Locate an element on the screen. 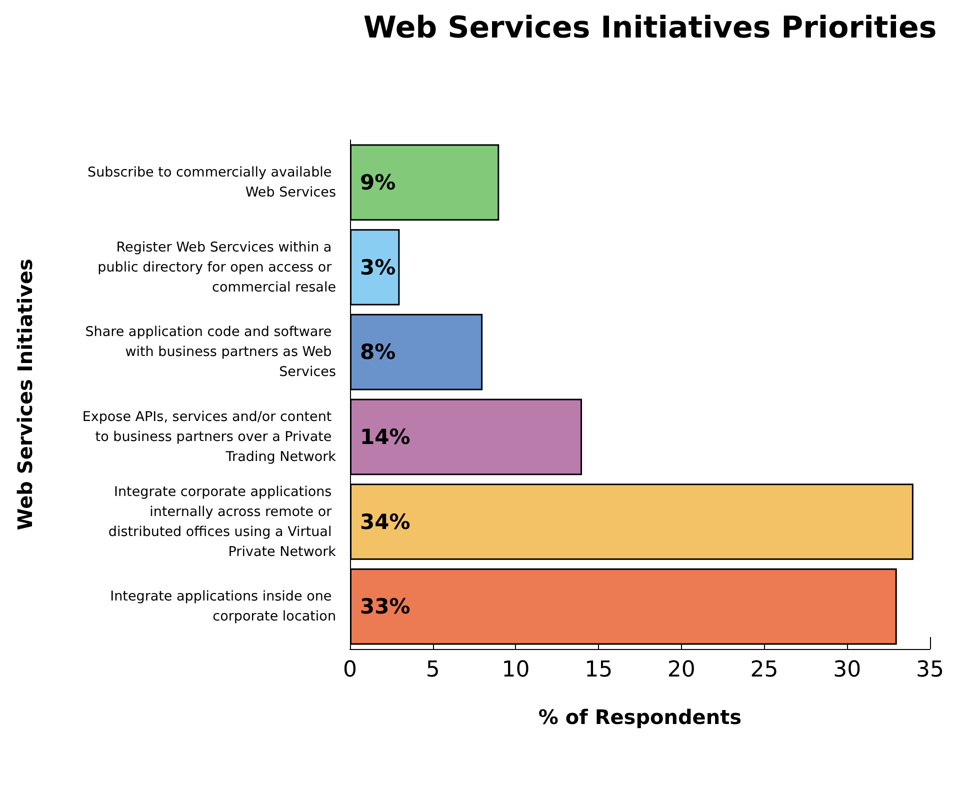  x-tick-label: 0 is located at coordinates (350, 670).